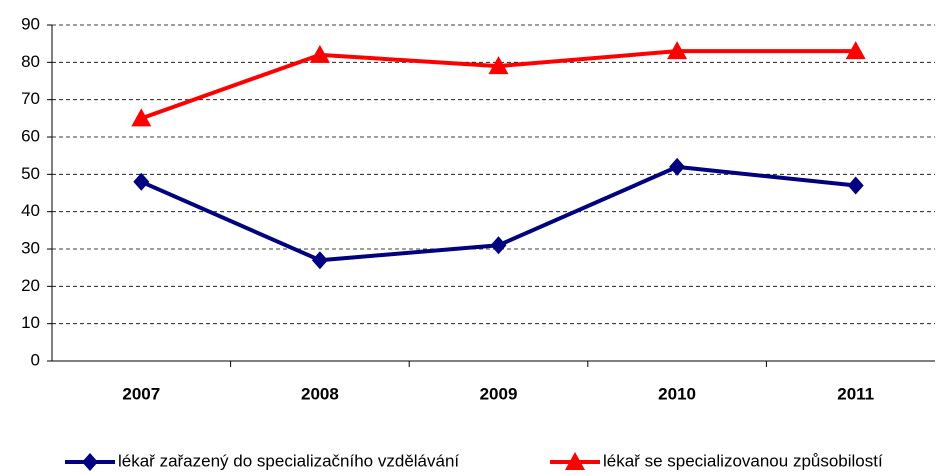  Describe the element at coordinates (30, 173) in the screenshot. I see `y-tick-label: 50` at that location.